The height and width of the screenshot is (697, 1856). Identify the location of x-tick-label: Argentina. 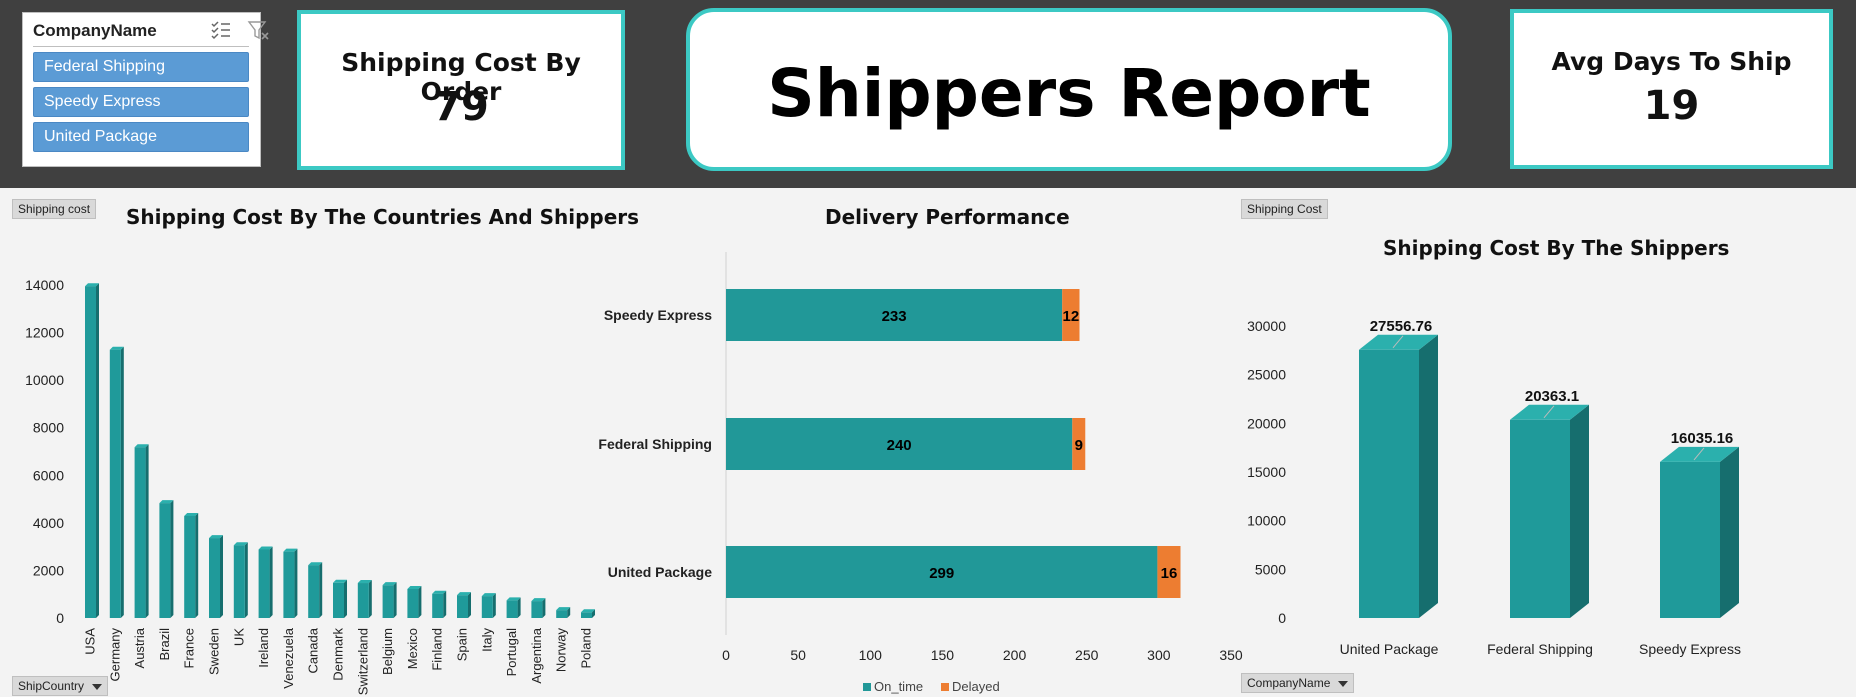
(536, 655).